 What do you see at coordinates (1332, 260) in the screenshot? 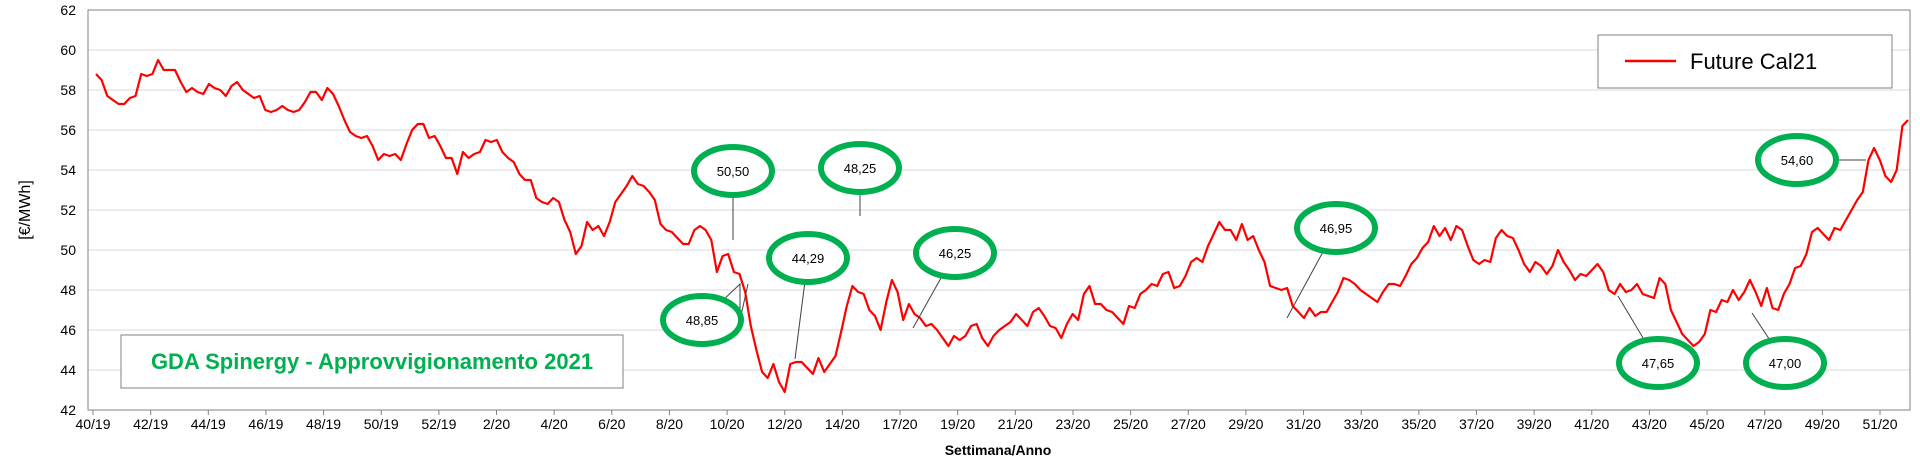
I see `annotation: 46,95` at bounding box center [1332, 260].